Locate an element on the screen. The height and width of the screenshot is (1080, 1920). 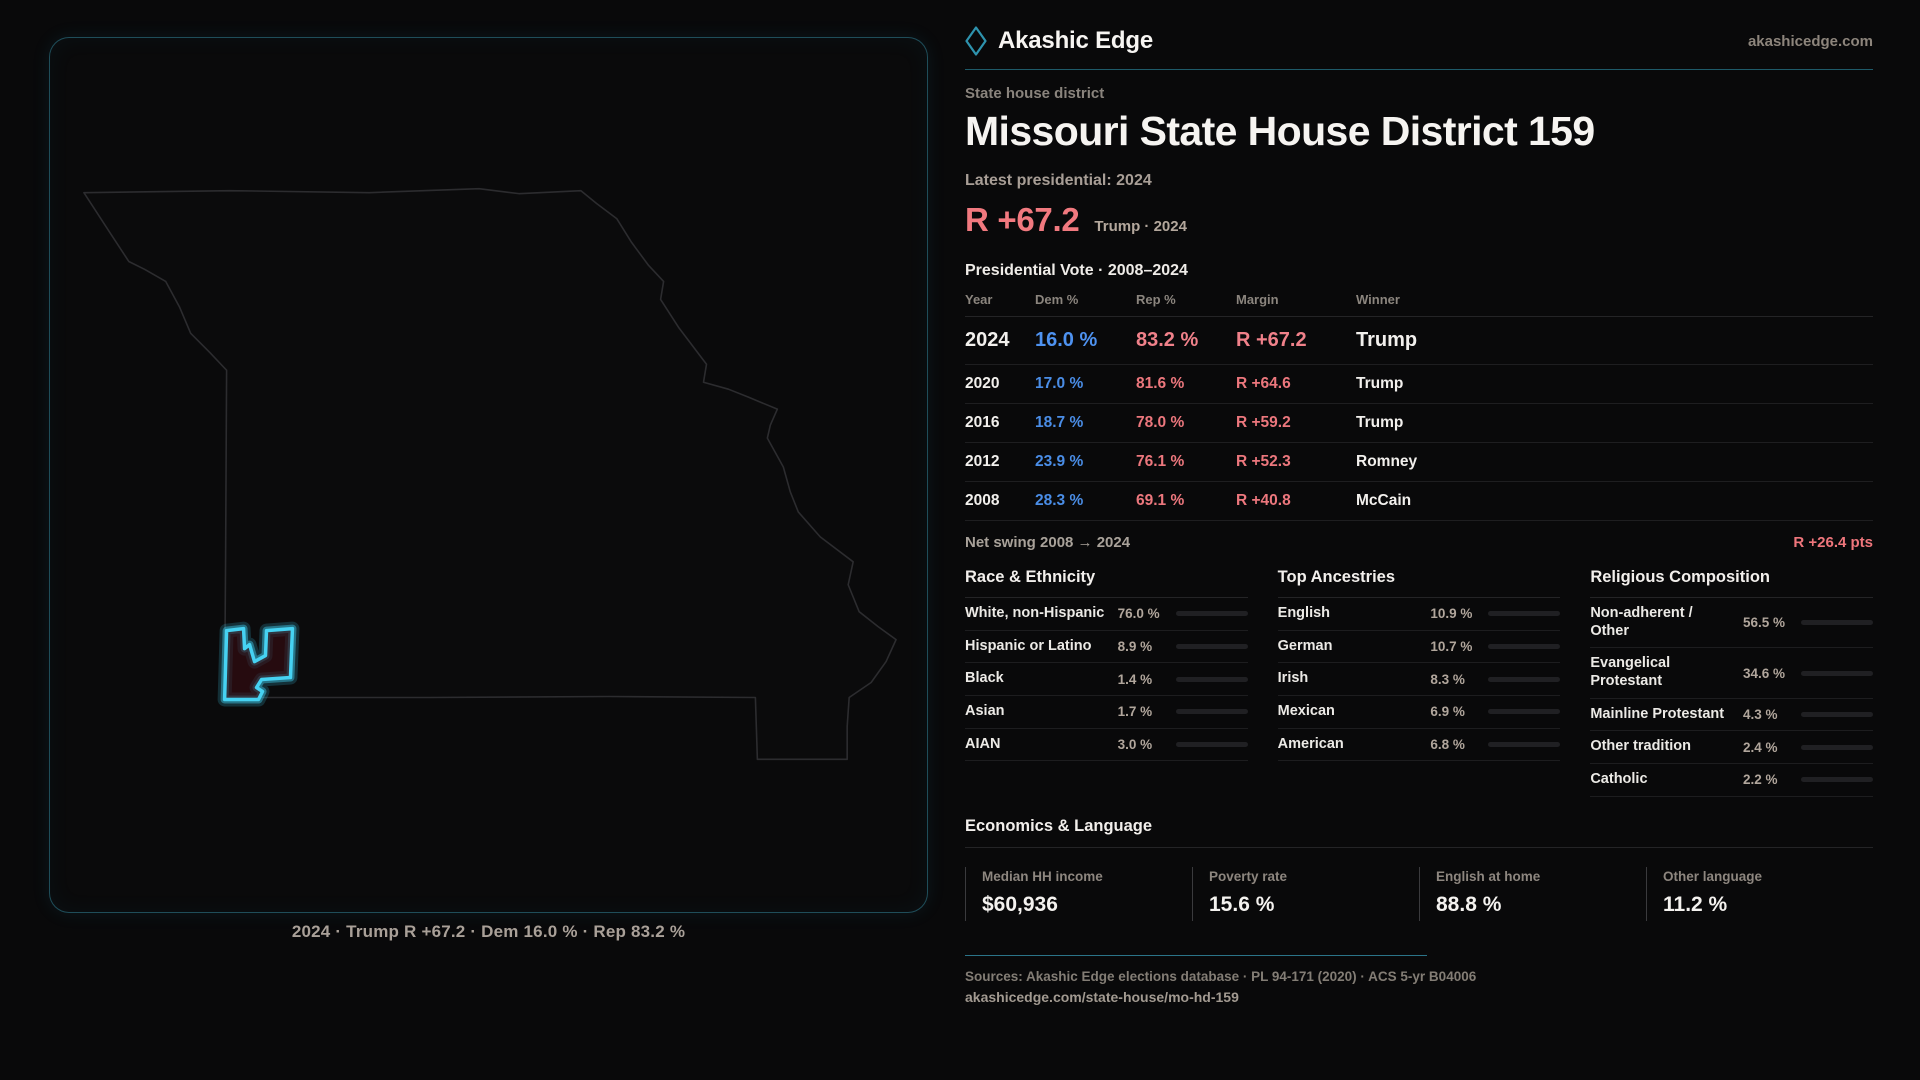
stat-card: English at home 88.8 % is located at coordinates (1532, 893).